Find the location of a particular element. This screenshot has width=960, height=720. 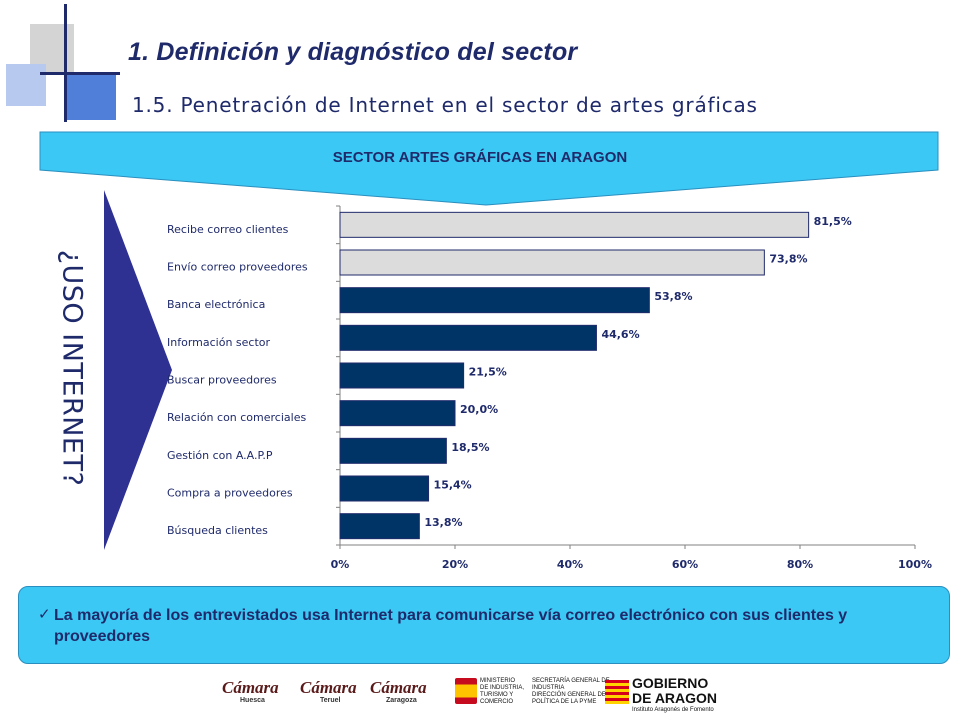

side-triangle is located at coordinates (138, 370).